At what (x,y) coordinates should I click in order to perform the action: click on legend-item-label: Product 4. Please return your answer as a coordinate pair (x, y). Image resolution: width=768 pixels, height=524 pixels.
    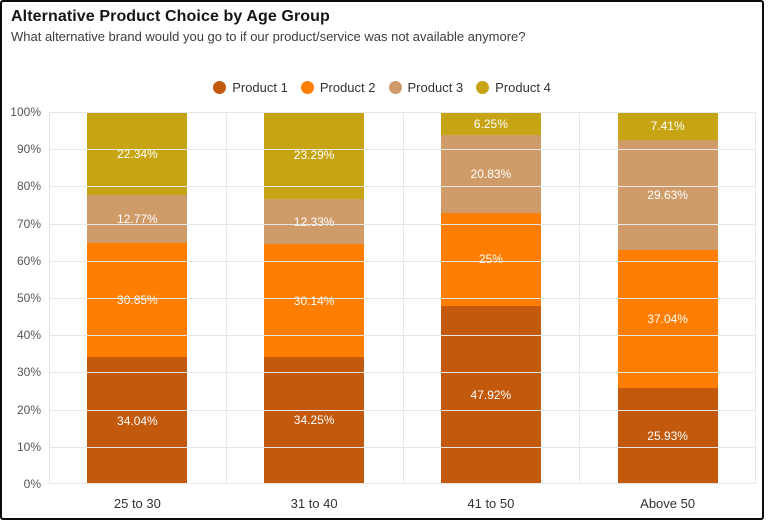
    Looking at the image, I should click on (523, 87).